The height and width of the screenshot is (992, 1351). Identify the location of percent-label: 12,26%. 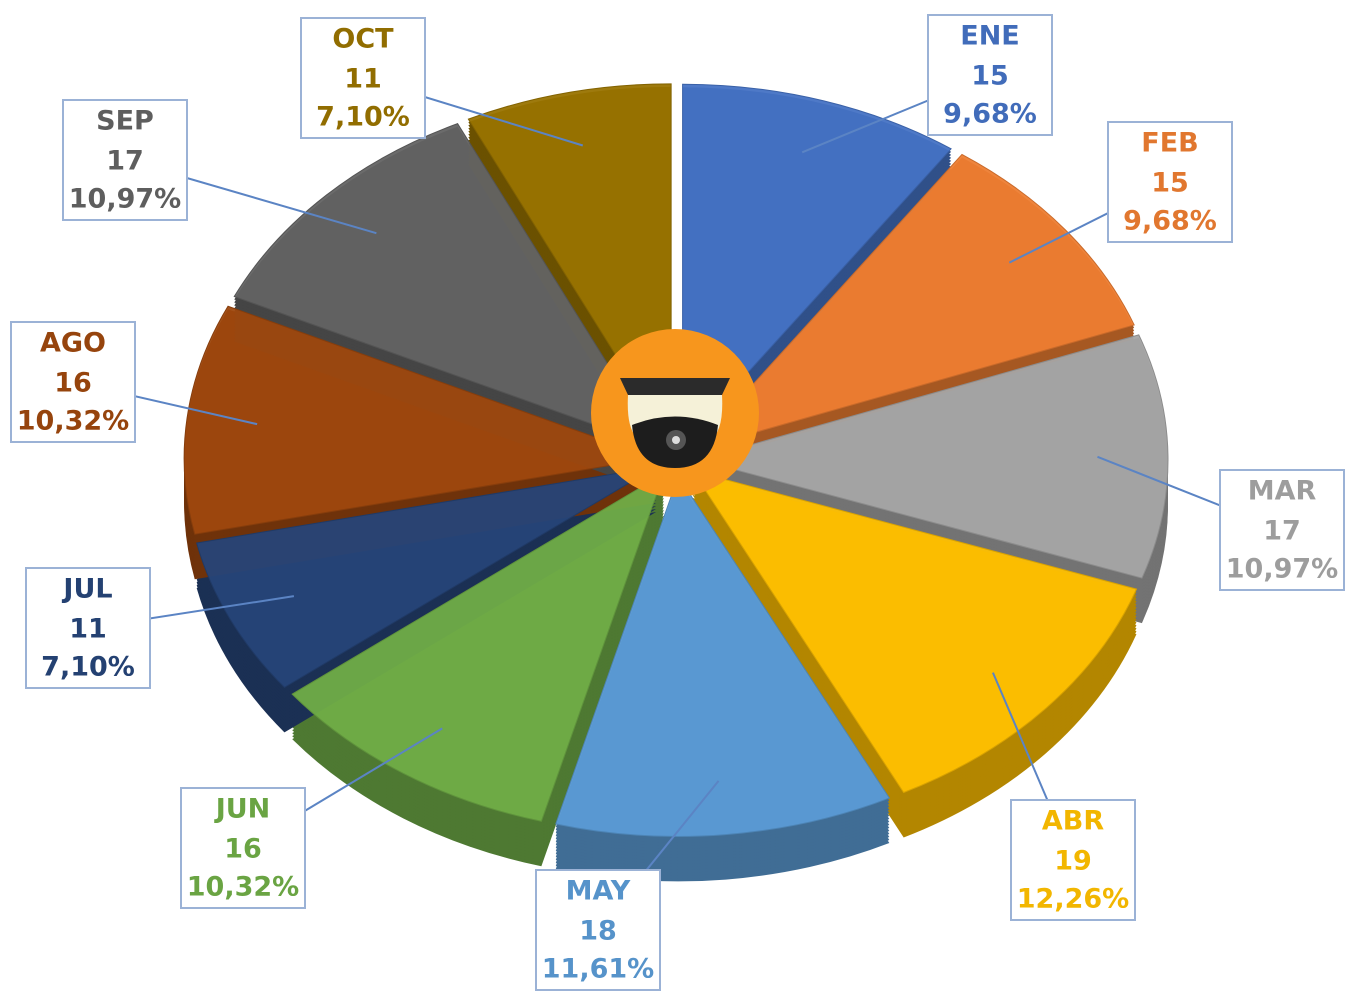
(1073, 899).